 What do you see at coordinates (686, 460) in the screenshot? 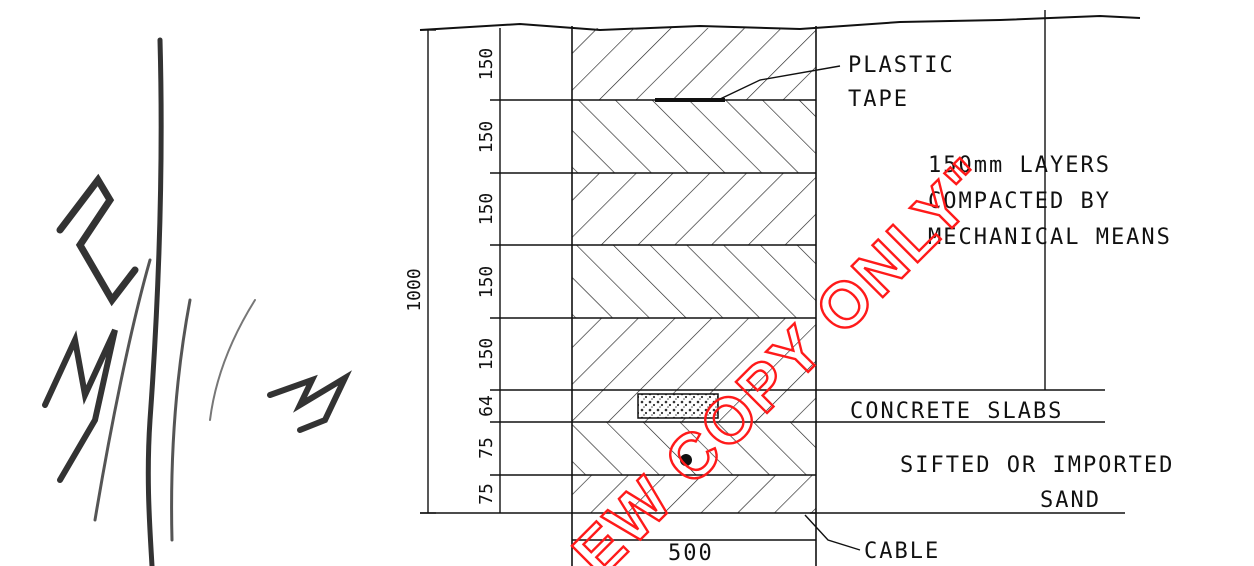
I see `cable-marker` at bounding box center [686, 460].